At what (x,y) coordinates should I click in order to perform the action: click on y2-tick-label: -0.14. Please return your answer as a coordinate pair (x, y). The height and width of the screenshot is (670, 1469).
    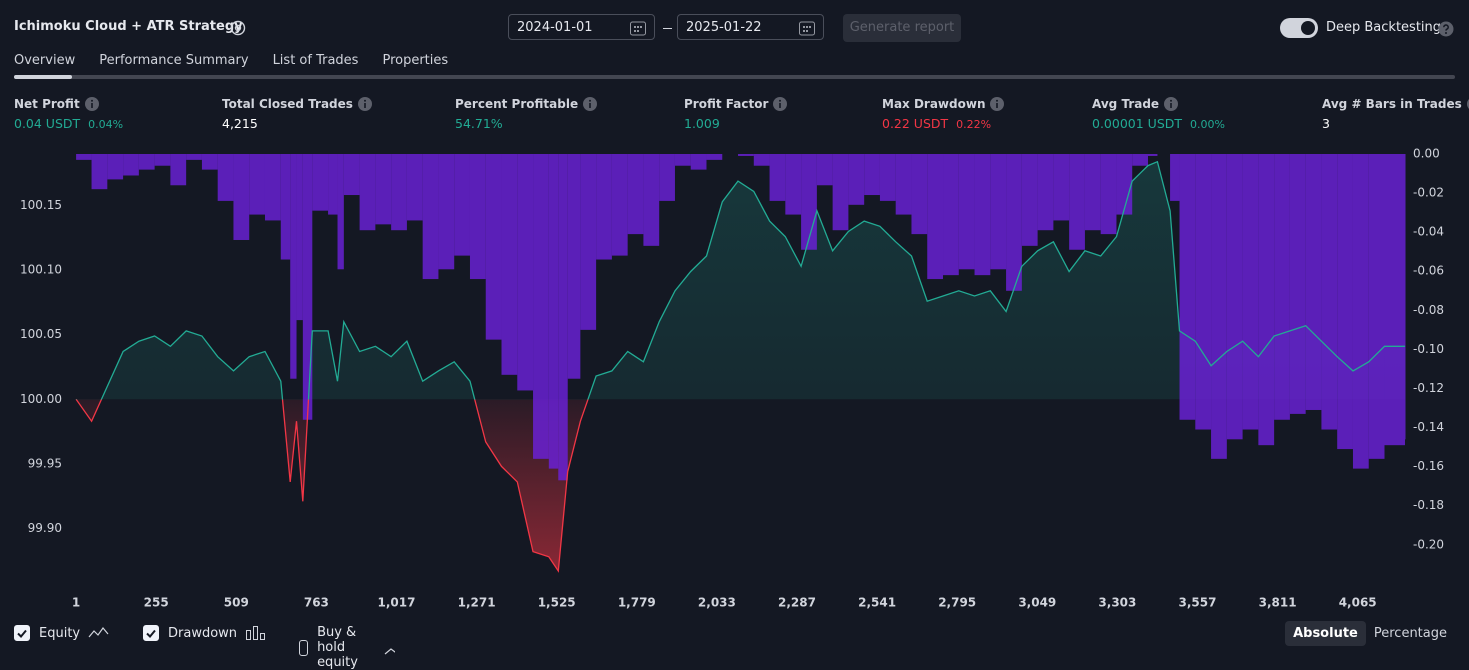
    Looking at the image, I should click on (1428, 427).